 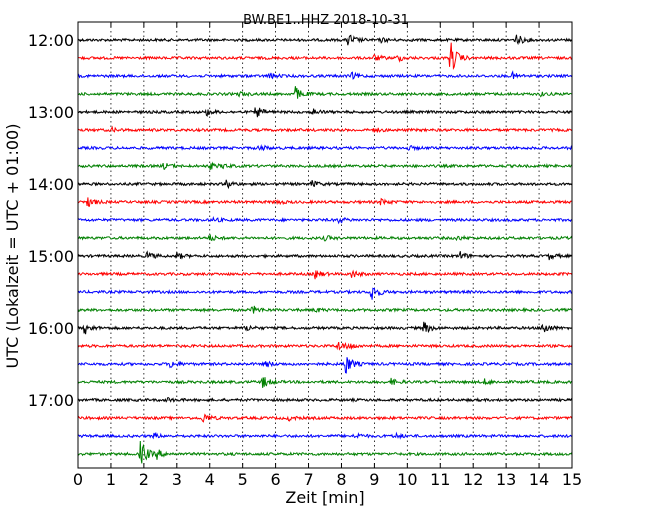 What do you see at coordinates (473, 479) in the screenshot?
I see `x-tick-label: 12` at bounding box center [473, 479].